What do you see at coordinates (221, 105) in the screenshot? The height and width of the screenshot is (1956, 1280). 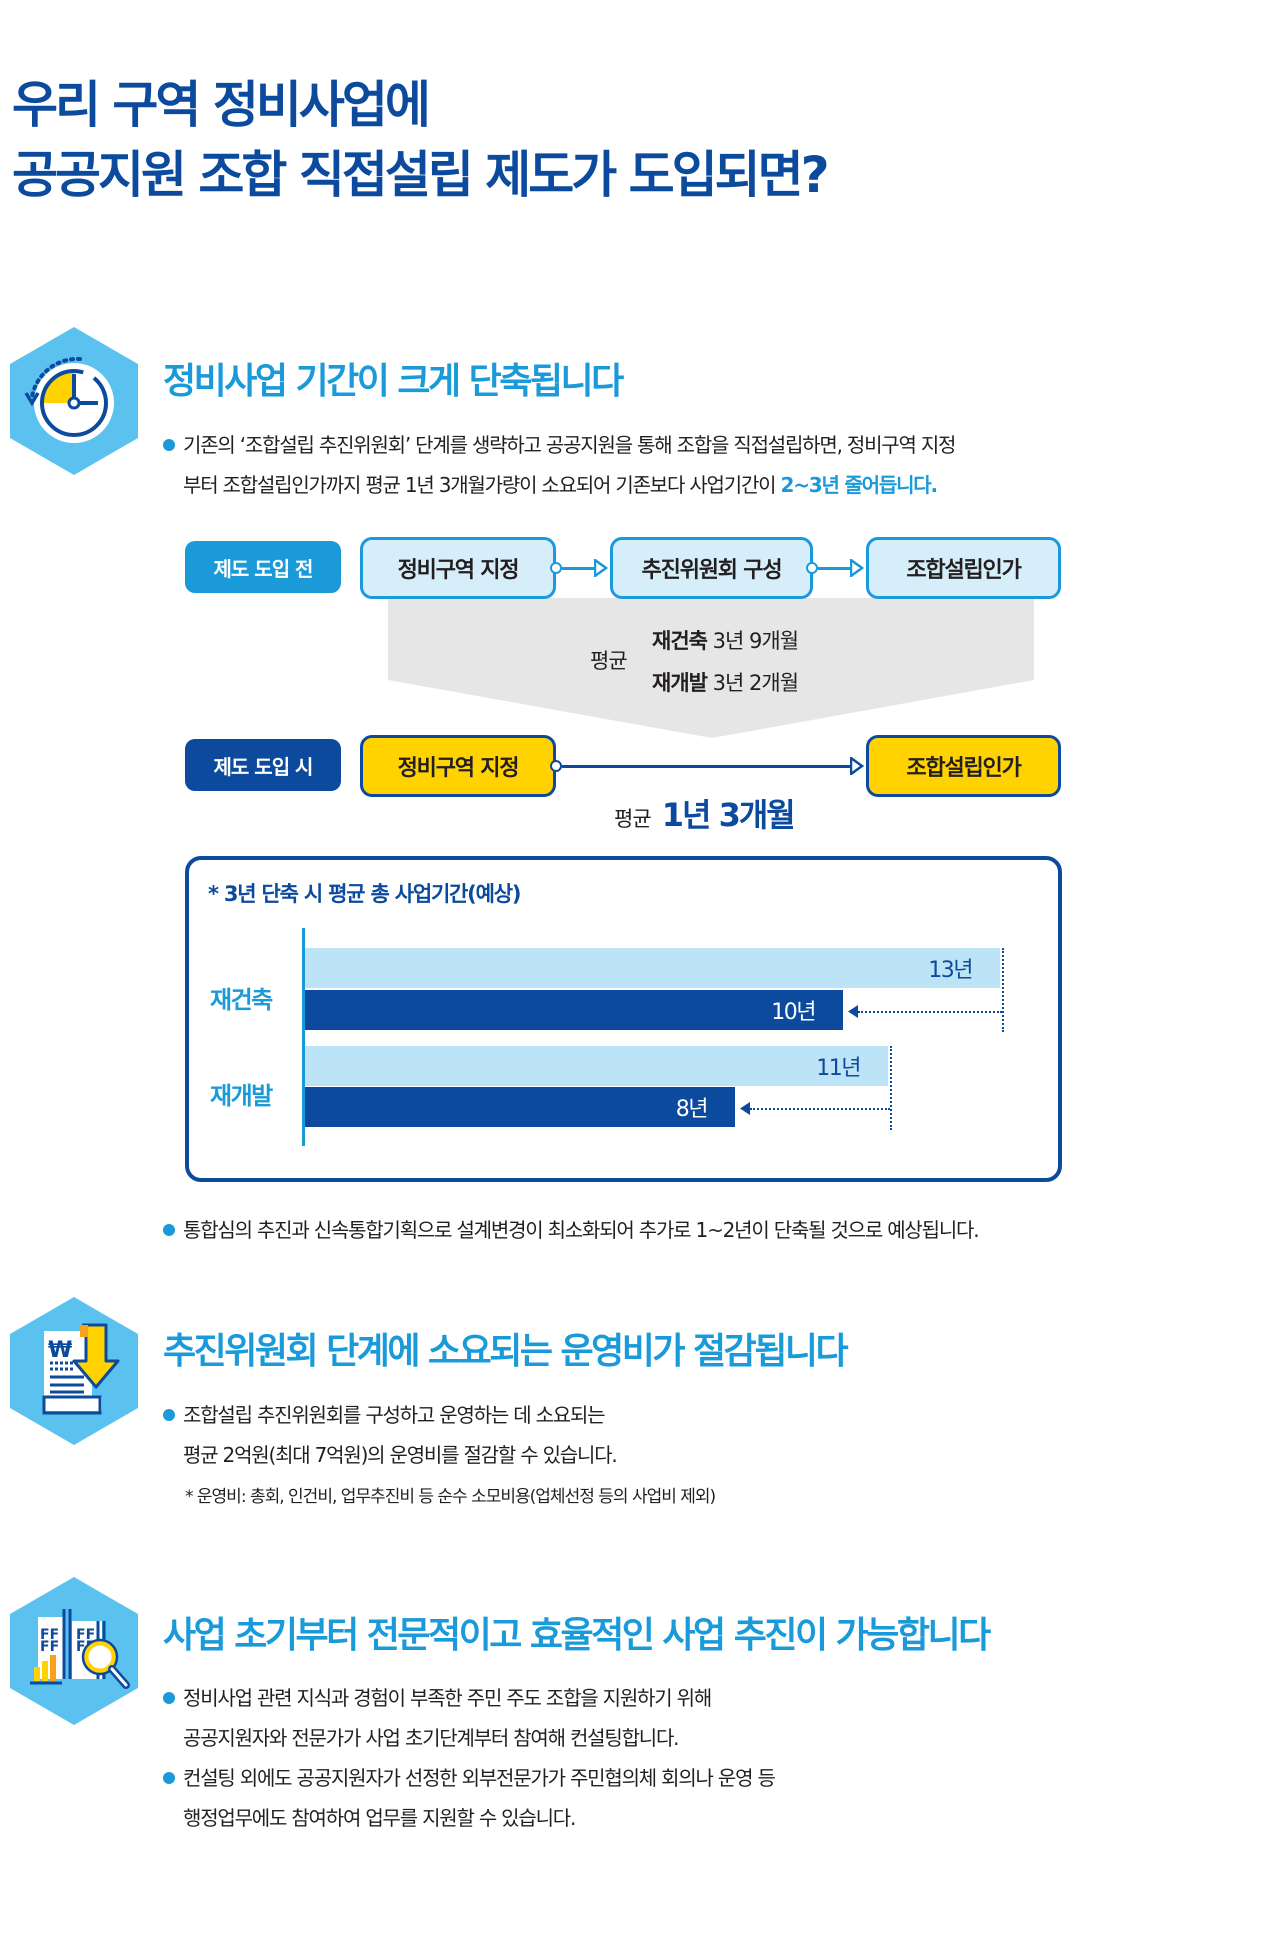 I see `page-title-line1: 우리 구역 정비사업에` at bounding box center [221, 105].